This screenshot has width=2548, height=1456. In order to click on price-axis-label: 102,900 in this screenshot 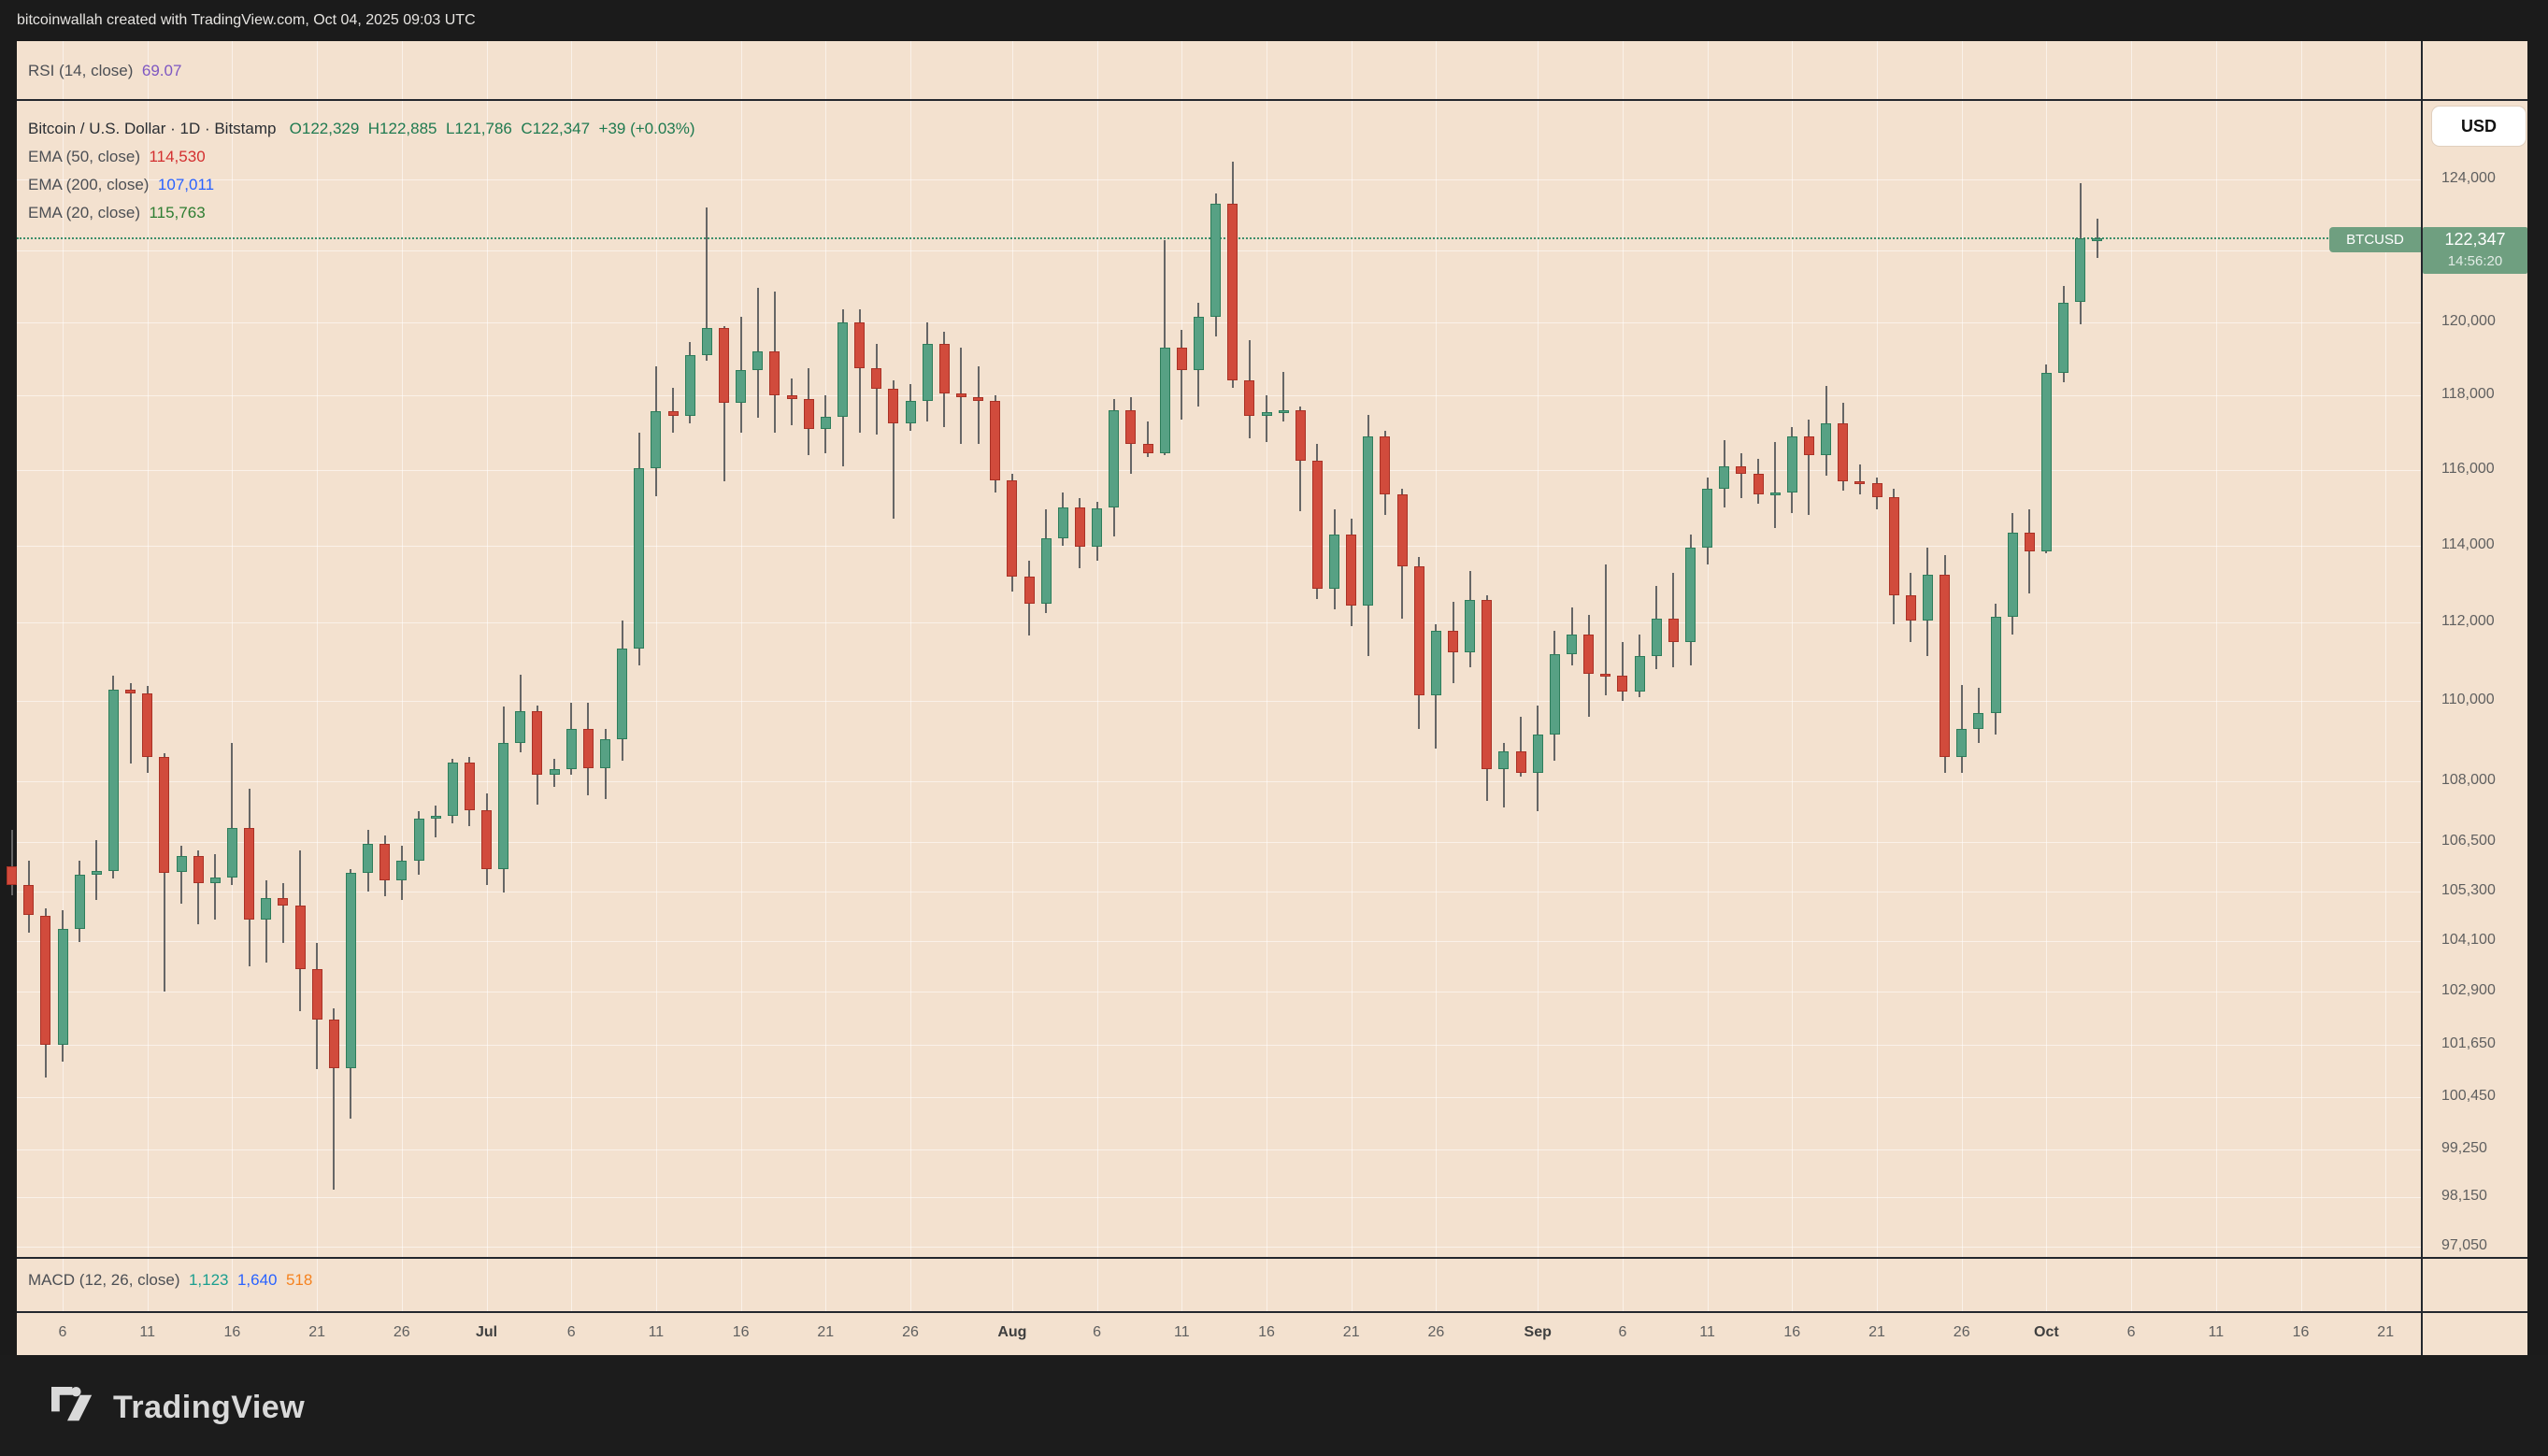, I will do `click(2469, 990)`.